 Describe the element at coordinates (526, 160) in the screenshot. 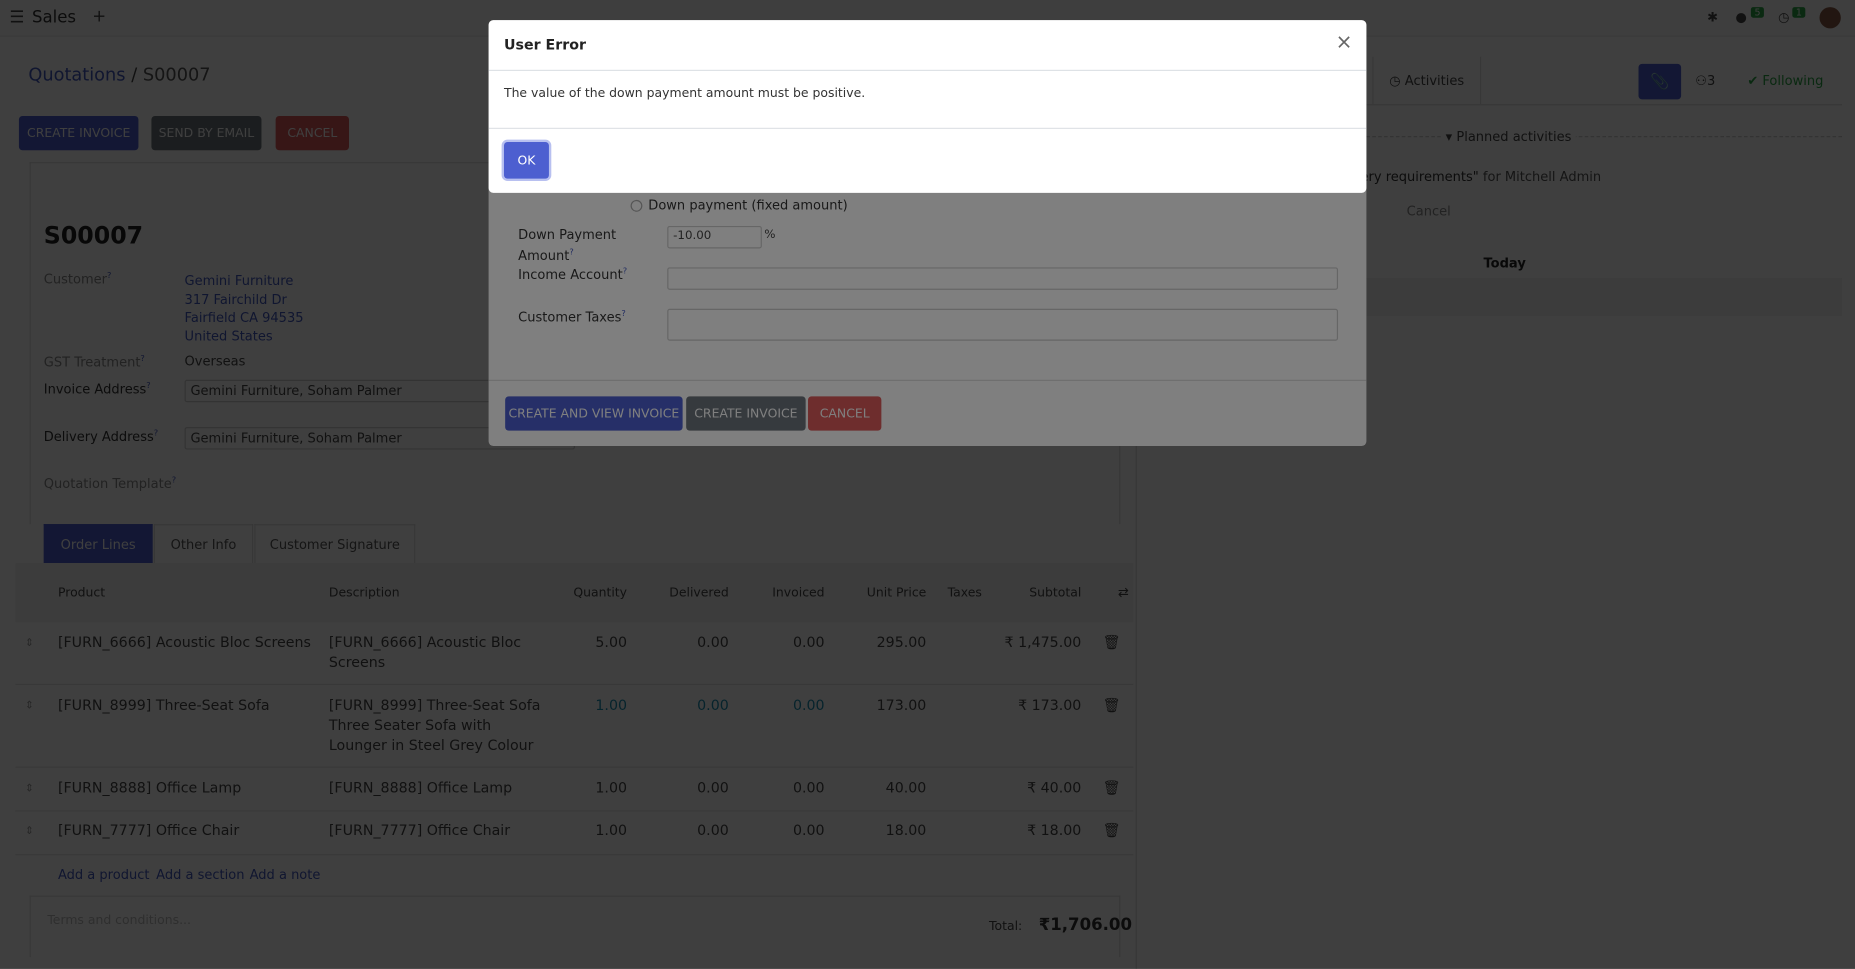

I see `ok-button: OK` at that location.